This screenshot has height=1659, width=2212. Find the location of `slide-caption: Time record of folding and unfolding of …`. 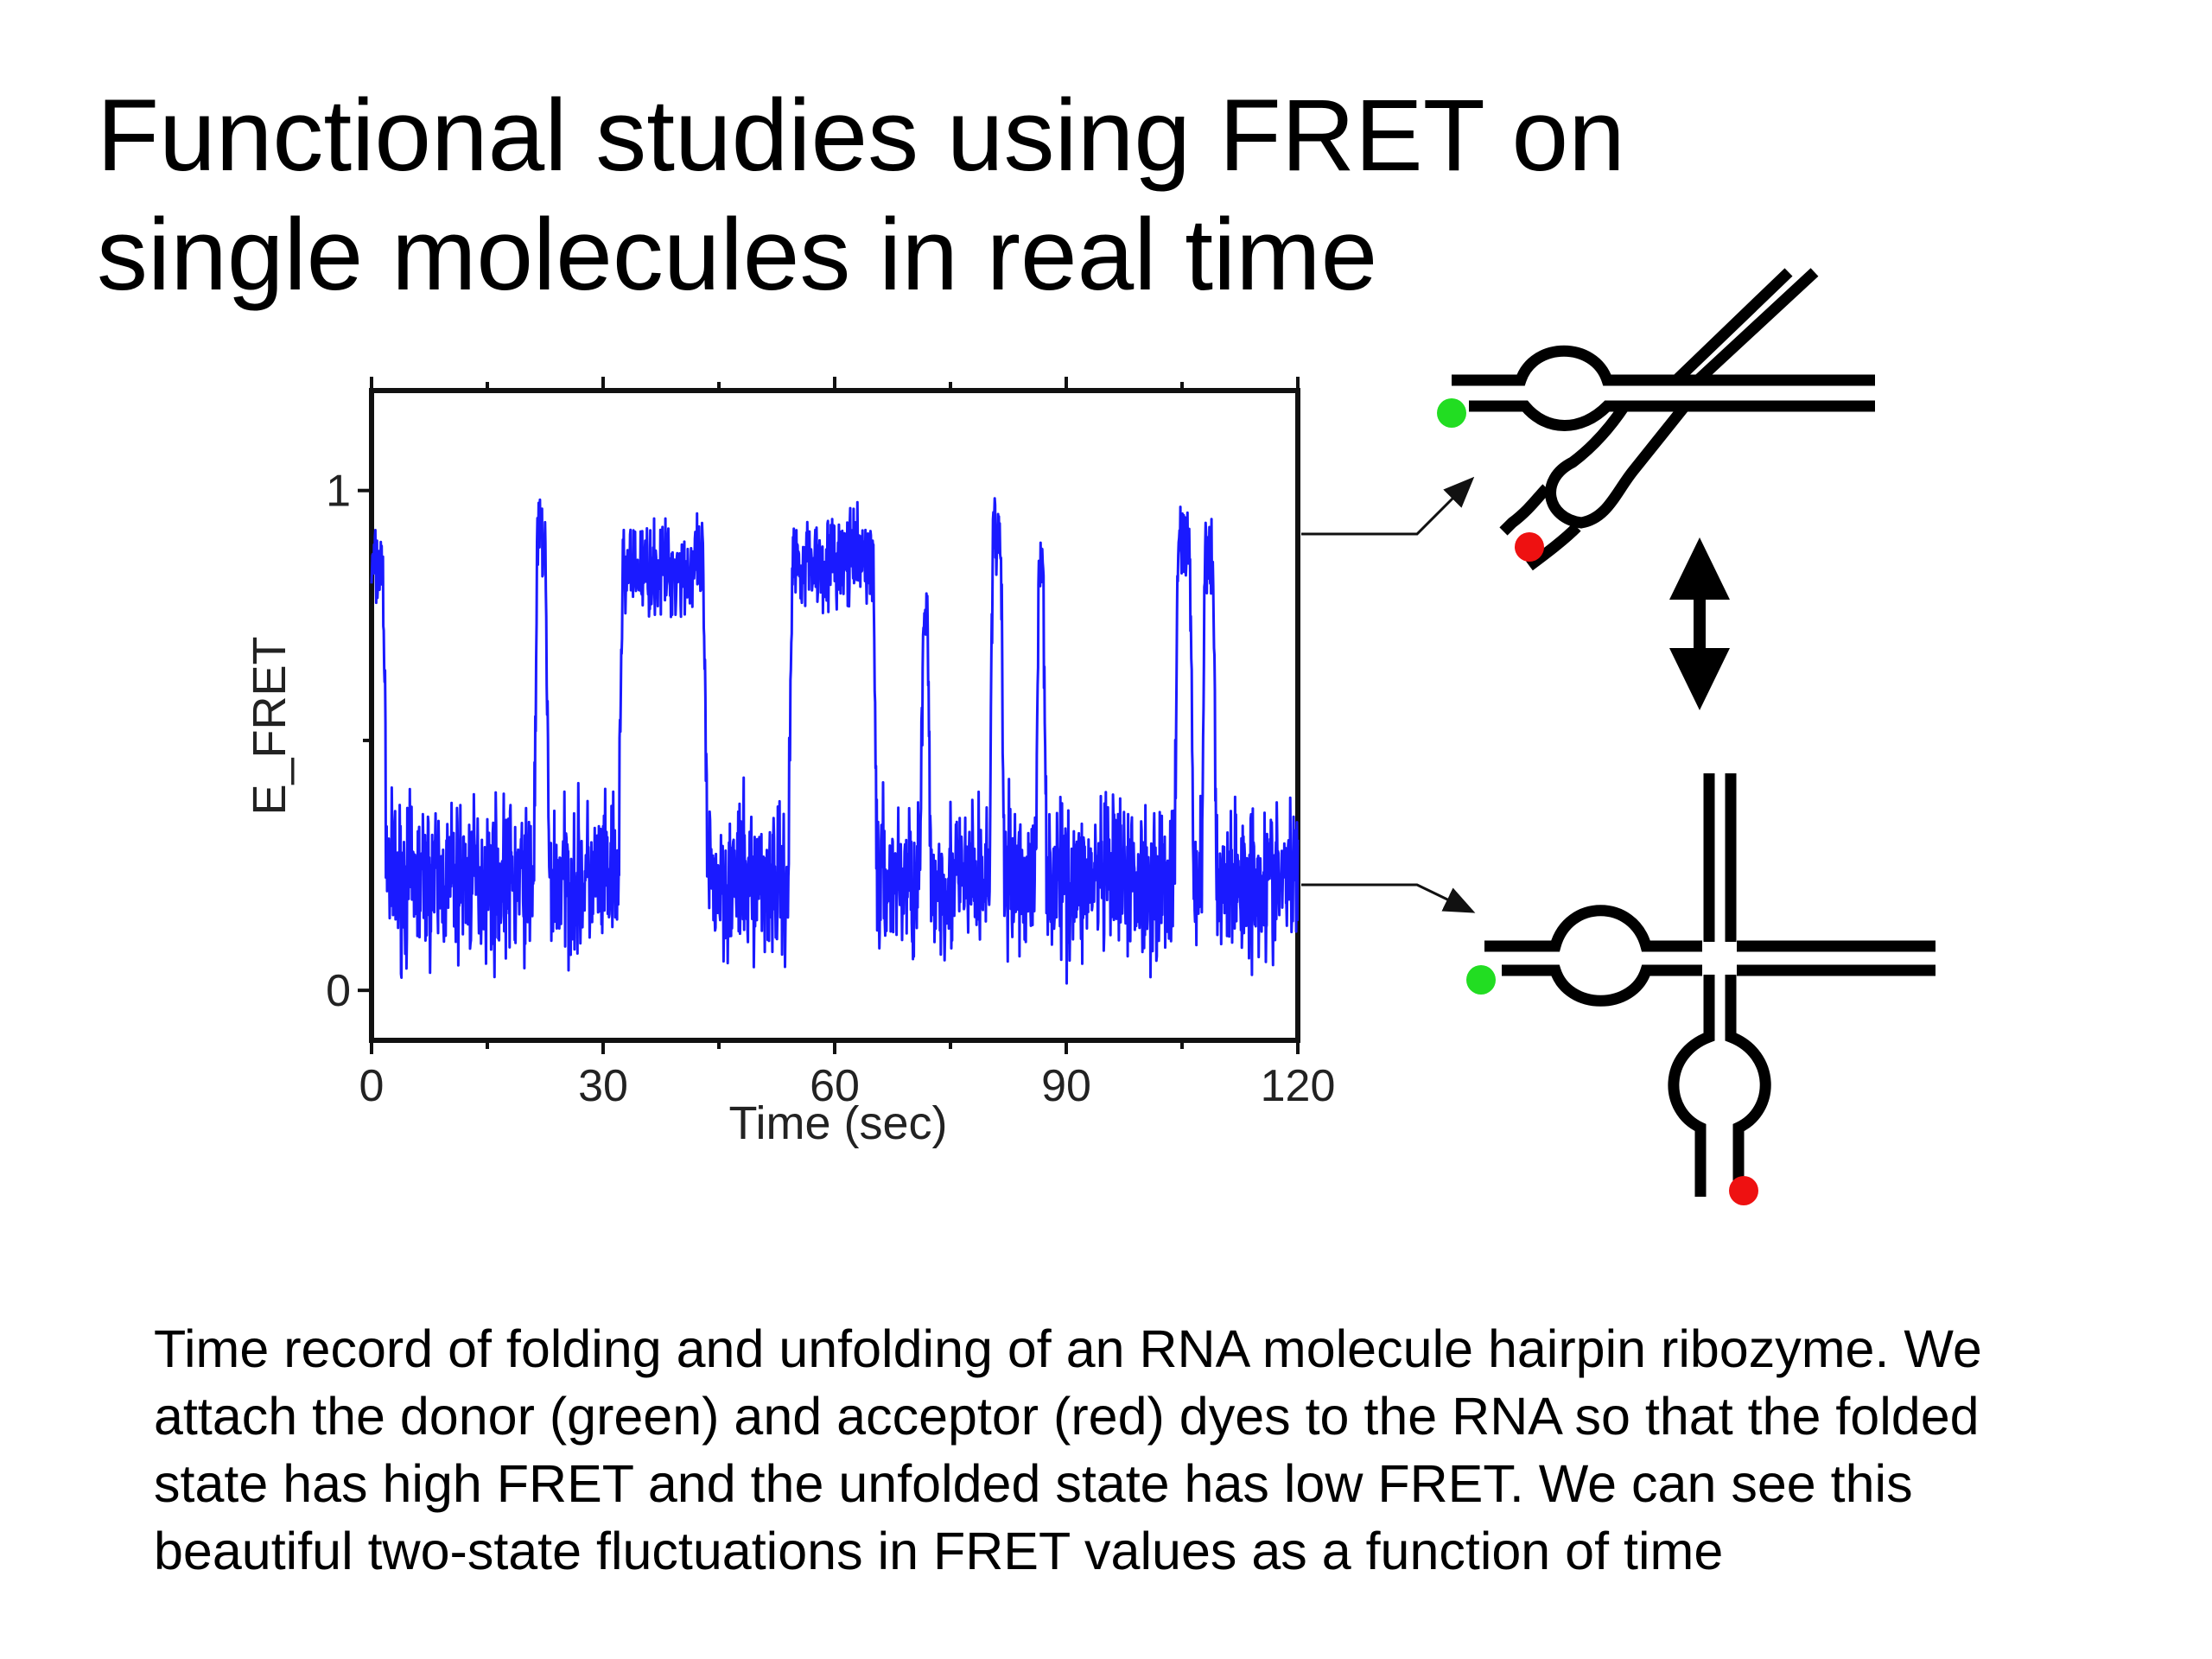

slide-caption: Time record of folding and unfolding of … is located at coordinates (1147, 1450).